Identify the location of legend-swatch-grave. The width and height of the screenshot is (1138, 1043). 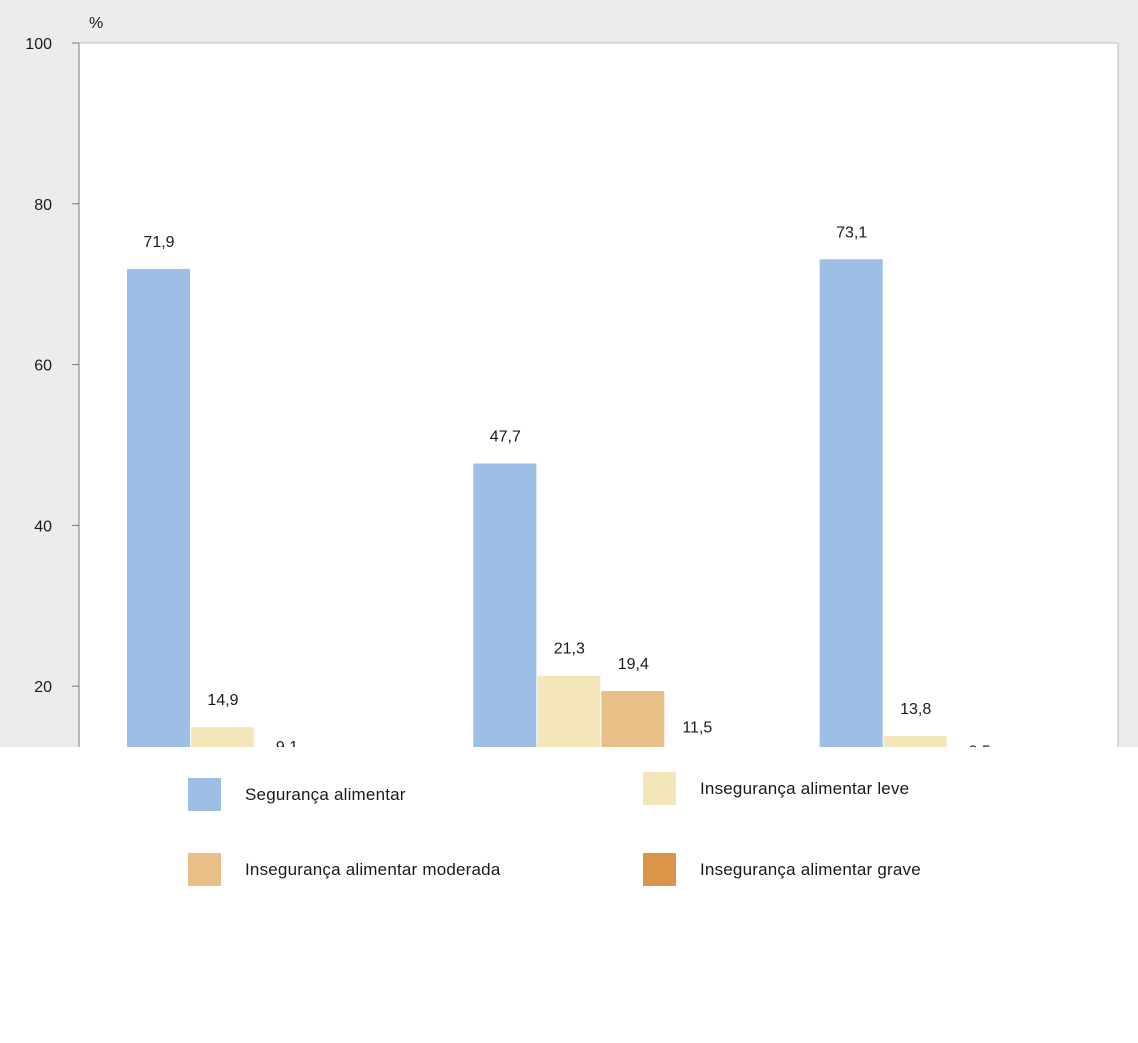
(659, 869).